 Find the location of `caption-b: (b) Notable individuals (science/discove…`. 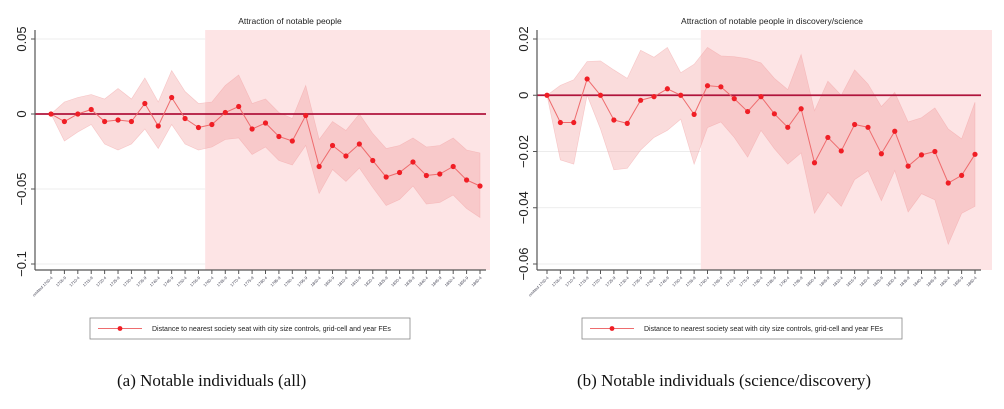

caption-b: (b) Notable individuals (science/discove… is located at coordinates (724, 380).